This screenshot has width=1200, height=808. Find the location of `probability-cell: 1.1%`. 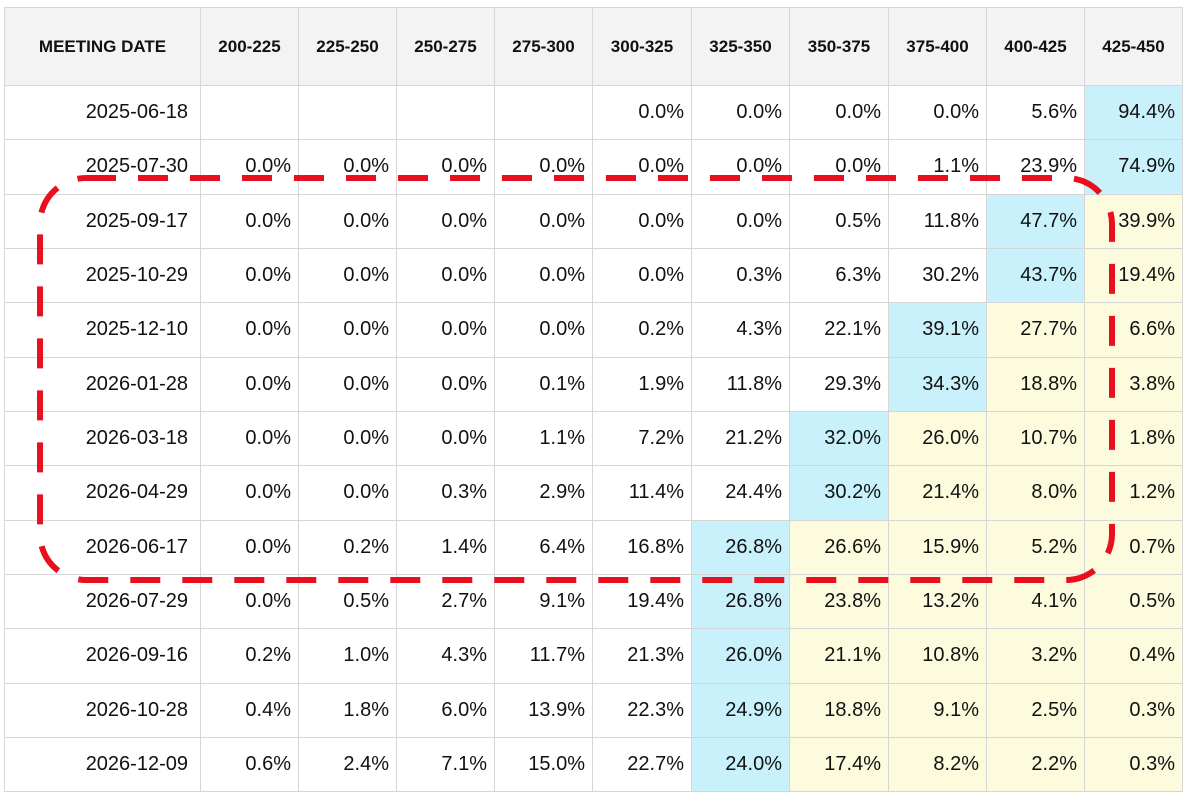

probability-cell: 1.1% is located at coordinates (937, 167).